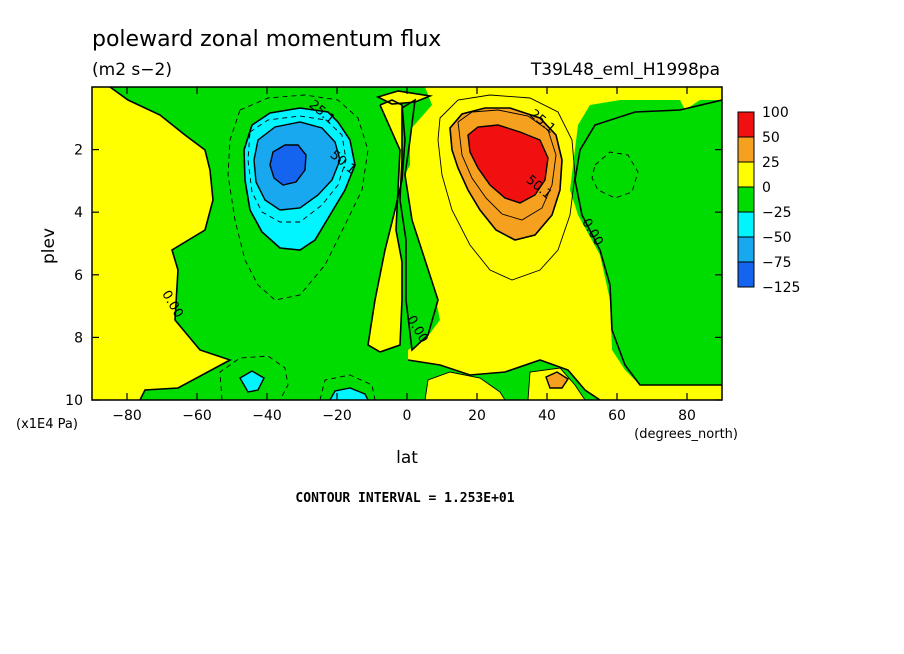 This screenshot has height=654, width=904. What do you see at coordinates (768, 200) in the screenshot?
I see `colorbar: 100 50 25 0 −25 −50 −75 −125` at bounding box center [768, 200].